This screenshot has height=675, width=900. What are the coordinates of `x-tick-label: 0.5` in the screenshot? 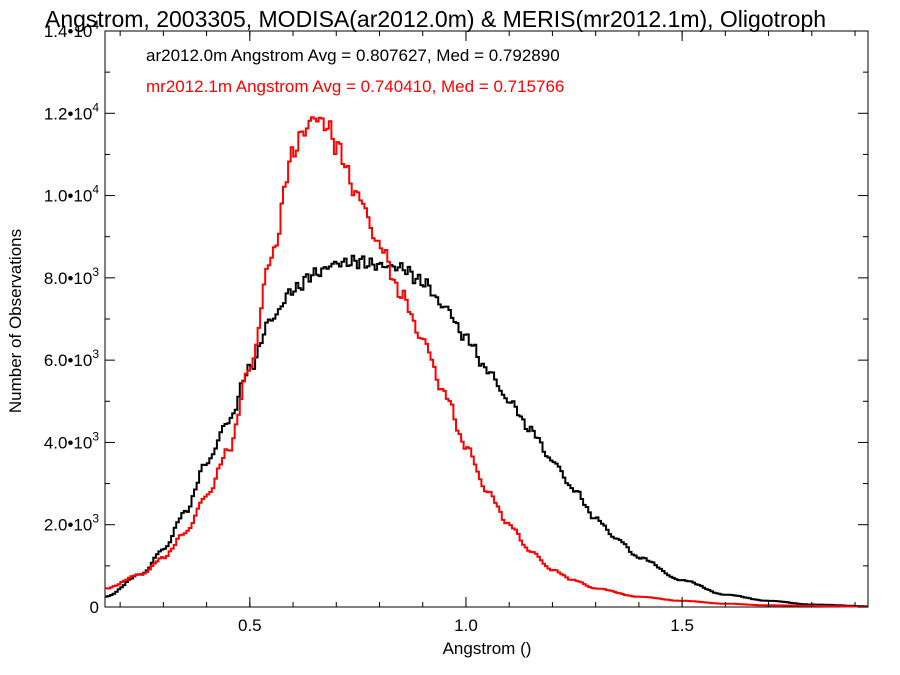 It's located at (250, 625).